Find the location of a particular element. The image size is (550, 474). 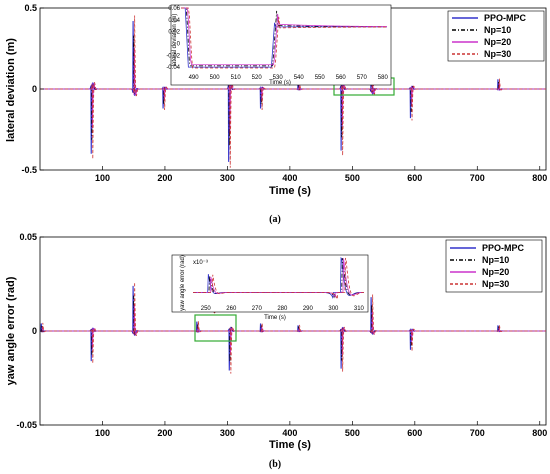

legend-box-a is located at coordinates (496, 36).